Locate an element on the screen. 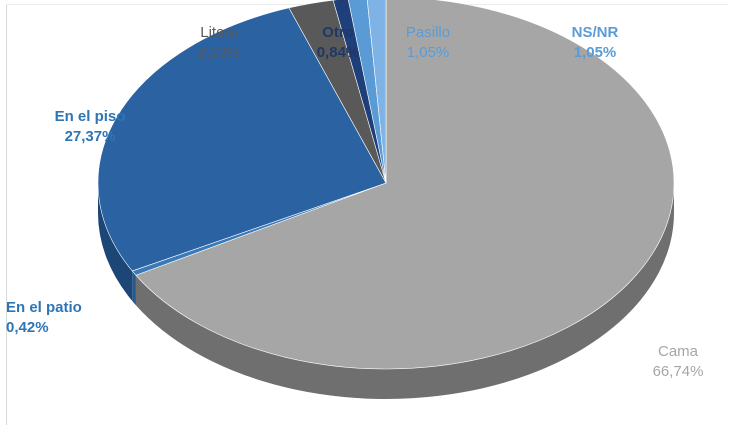  pie-side-en-el-patio is located at coordinates (134, 288).